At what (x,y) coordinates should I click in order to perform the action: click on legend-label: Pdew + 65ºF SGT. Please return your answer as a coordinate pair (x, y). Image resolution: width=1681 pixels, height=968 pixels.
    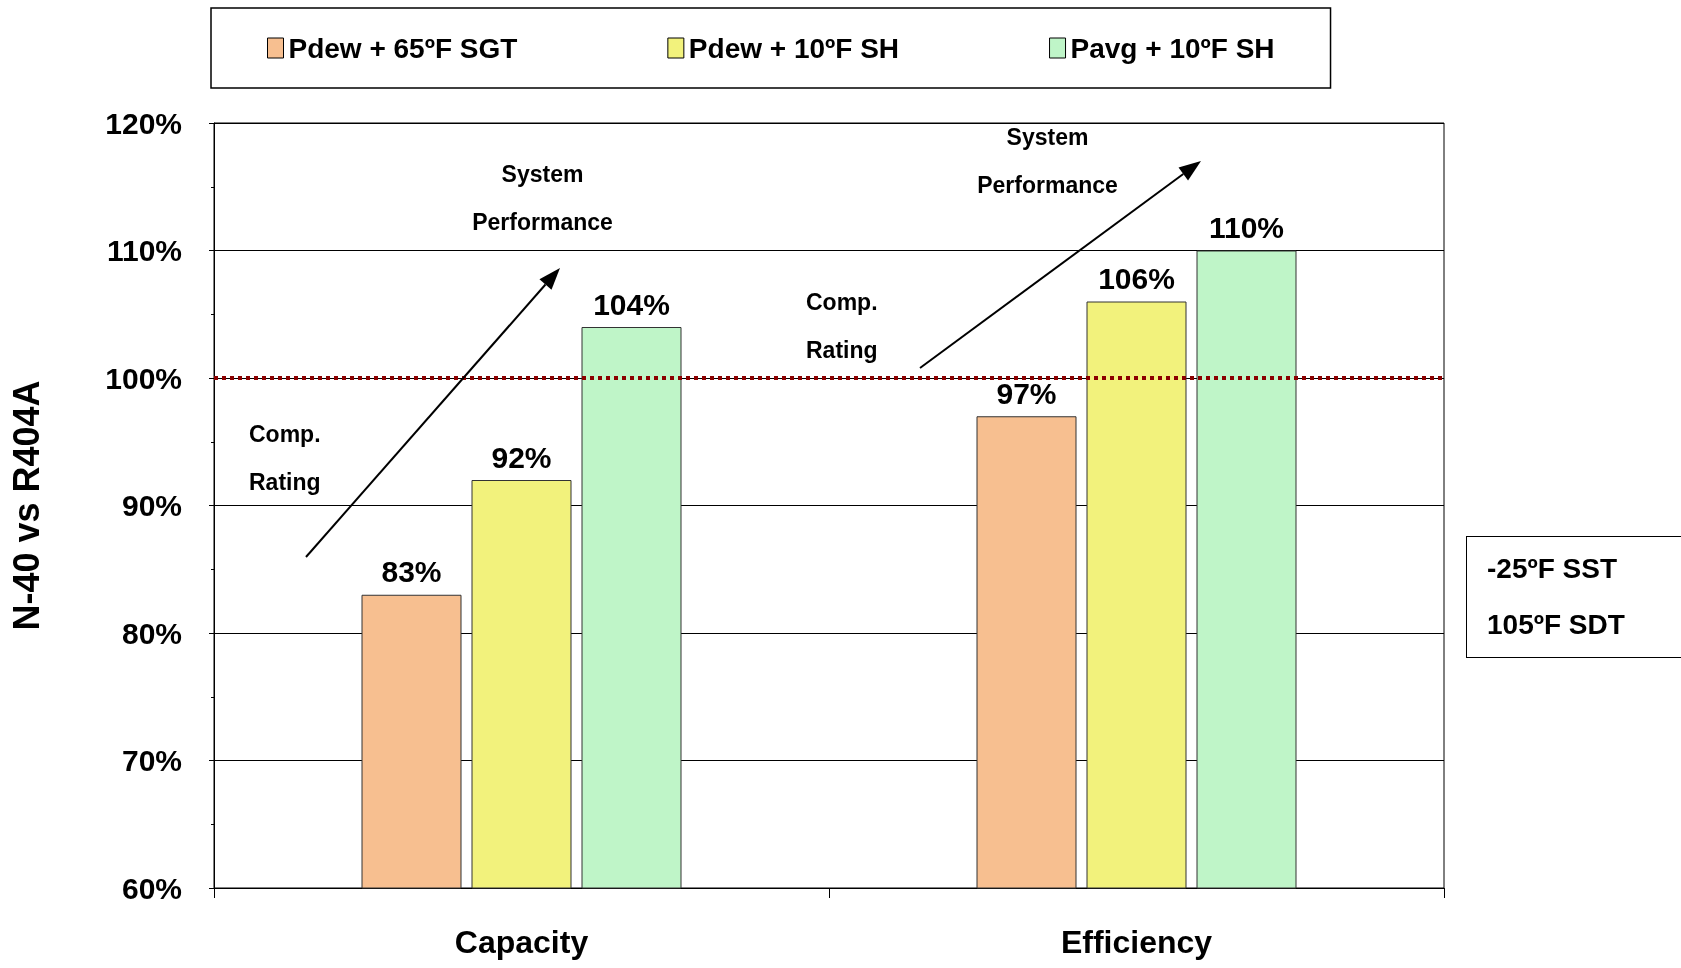
    Looking at the image, I should click on (403, 48).